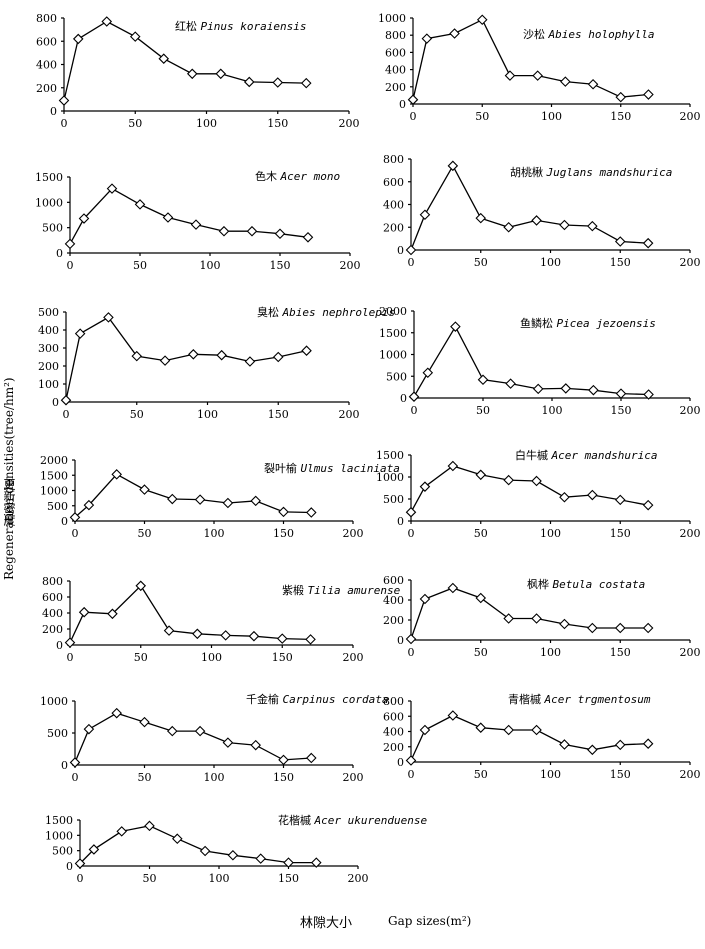  What do you see at coordinates (9, 478) in the screenshot?
I see `y-axis-label-english: Regeneration densities(tree/hm²)` at bounding box center [9, 478].